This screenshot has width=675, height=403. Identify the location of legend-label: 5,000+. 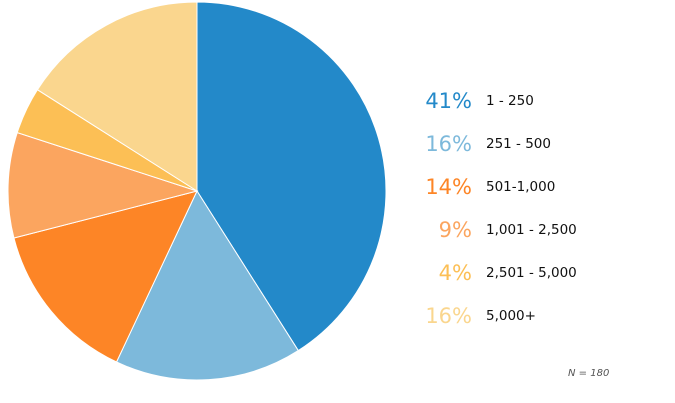
(511, 316).